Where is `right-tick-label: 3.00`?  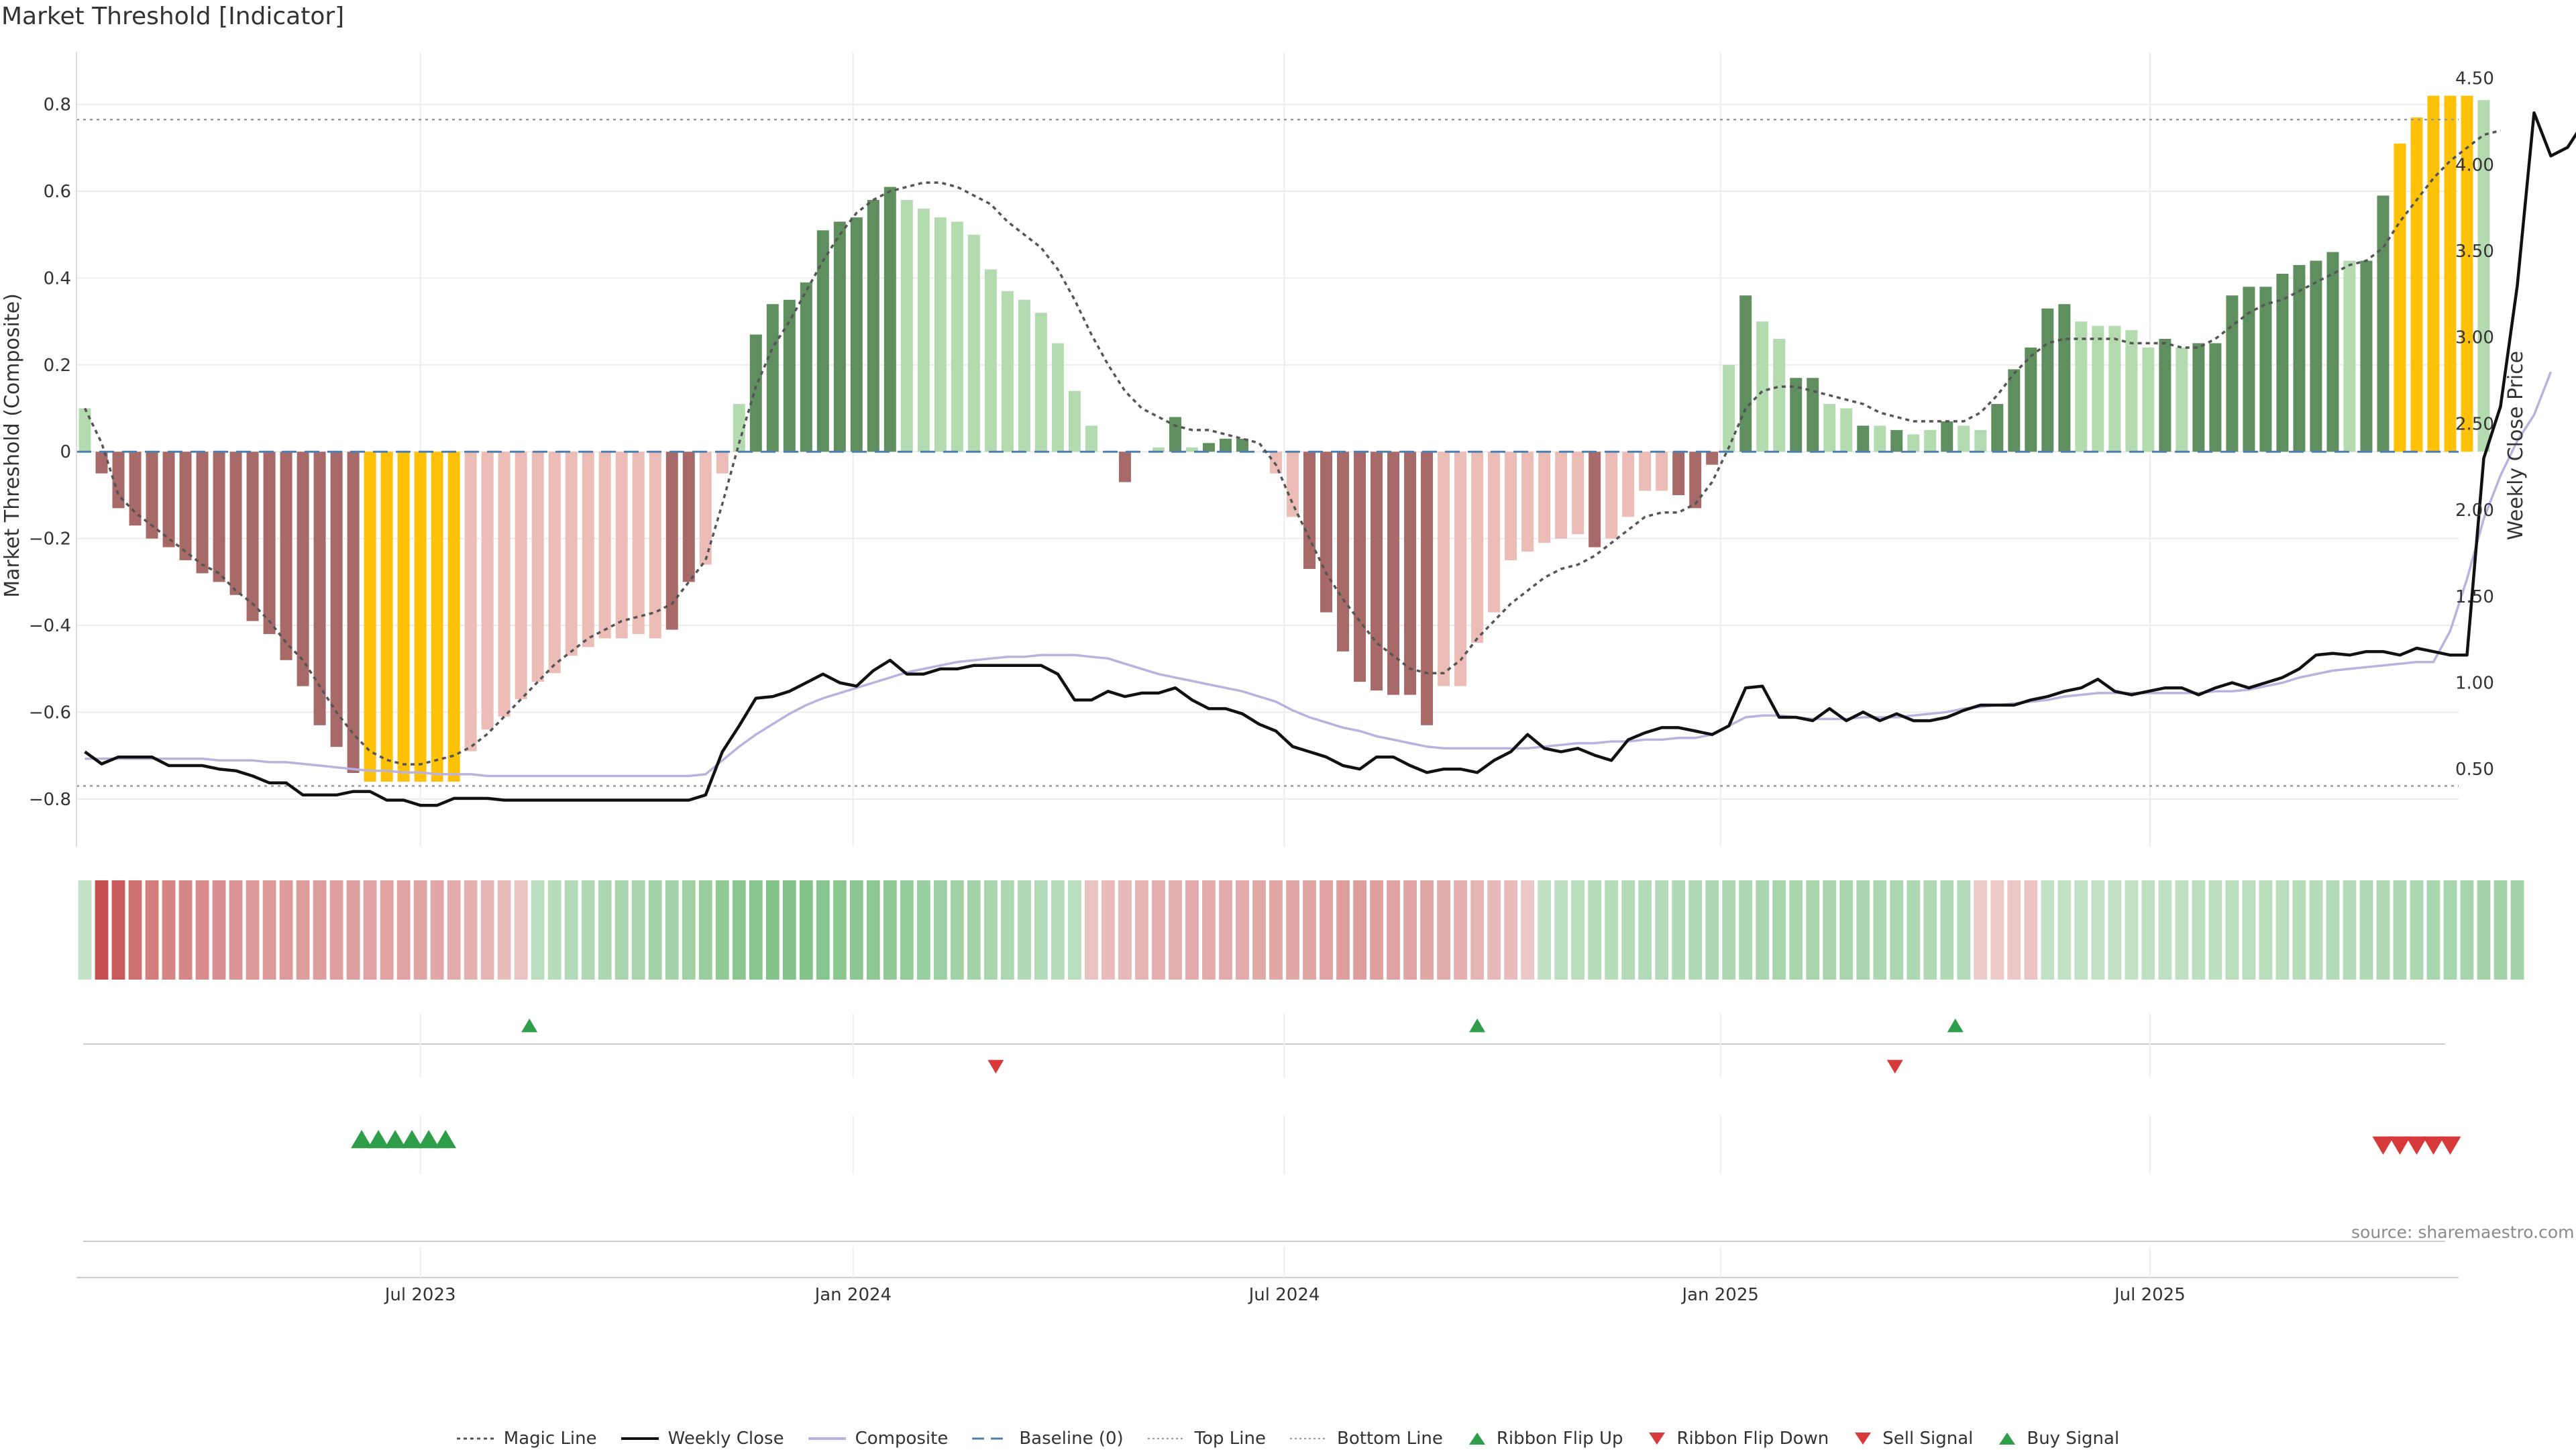
right-tick-label: 3.00 is located at coordinates (2474, 338).